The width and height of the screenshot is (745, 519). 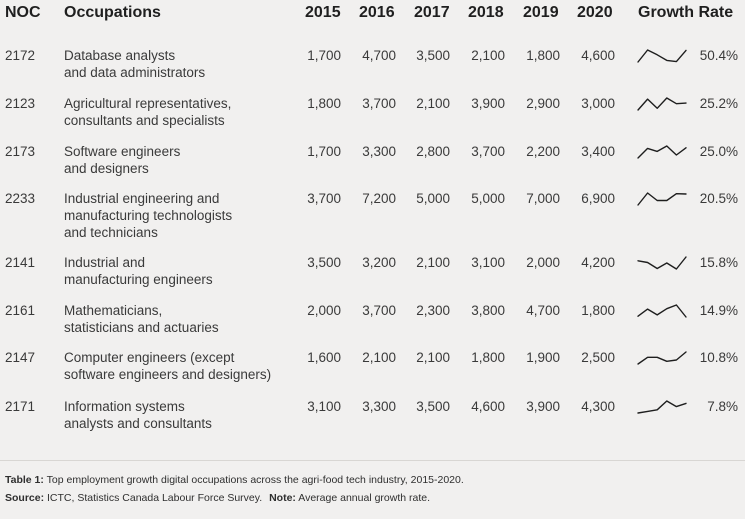 I want to click on value-2015: 1,800, so click(x=324, y=103).